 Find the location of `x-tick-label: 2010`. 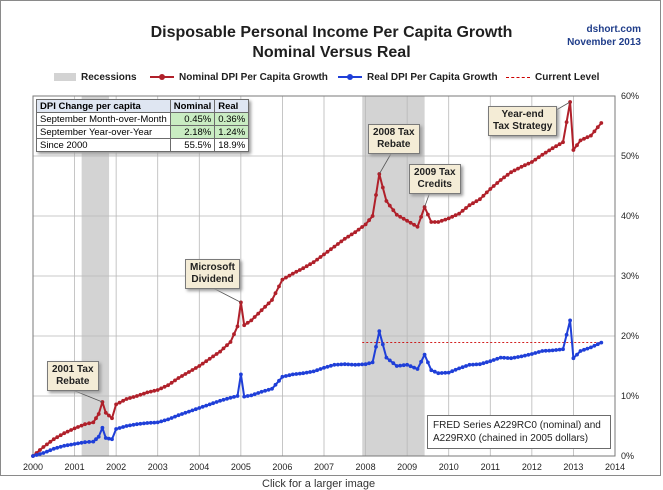

x-tick-label: 2010 is located at coordinates (449, 467).